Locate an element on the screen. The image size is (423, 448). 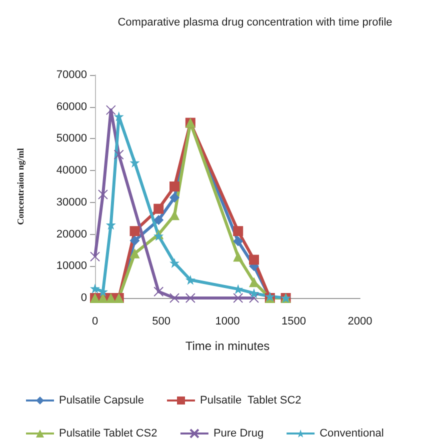
x-tick-label: 2000 is located at coordinates (360, 322).